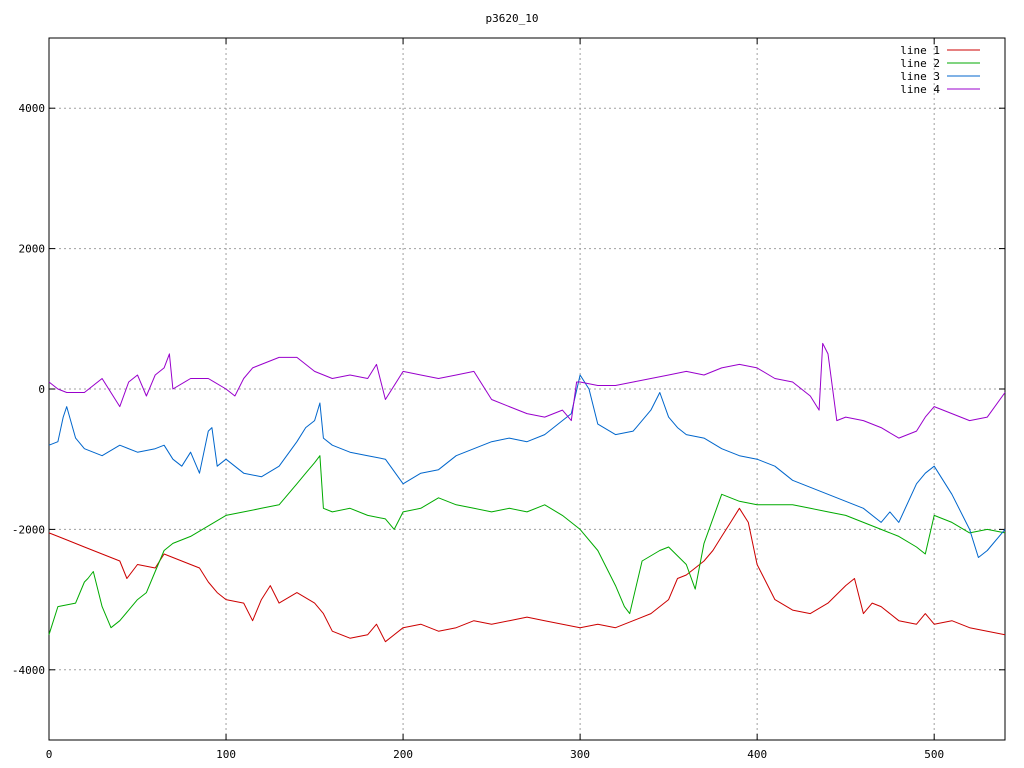 The width and height of the screenshot is (1024, 768). What do you see at coordinates (920, 89) in the screenshot?
I see `legend-label: line 4` at bounding box center [920, 89].